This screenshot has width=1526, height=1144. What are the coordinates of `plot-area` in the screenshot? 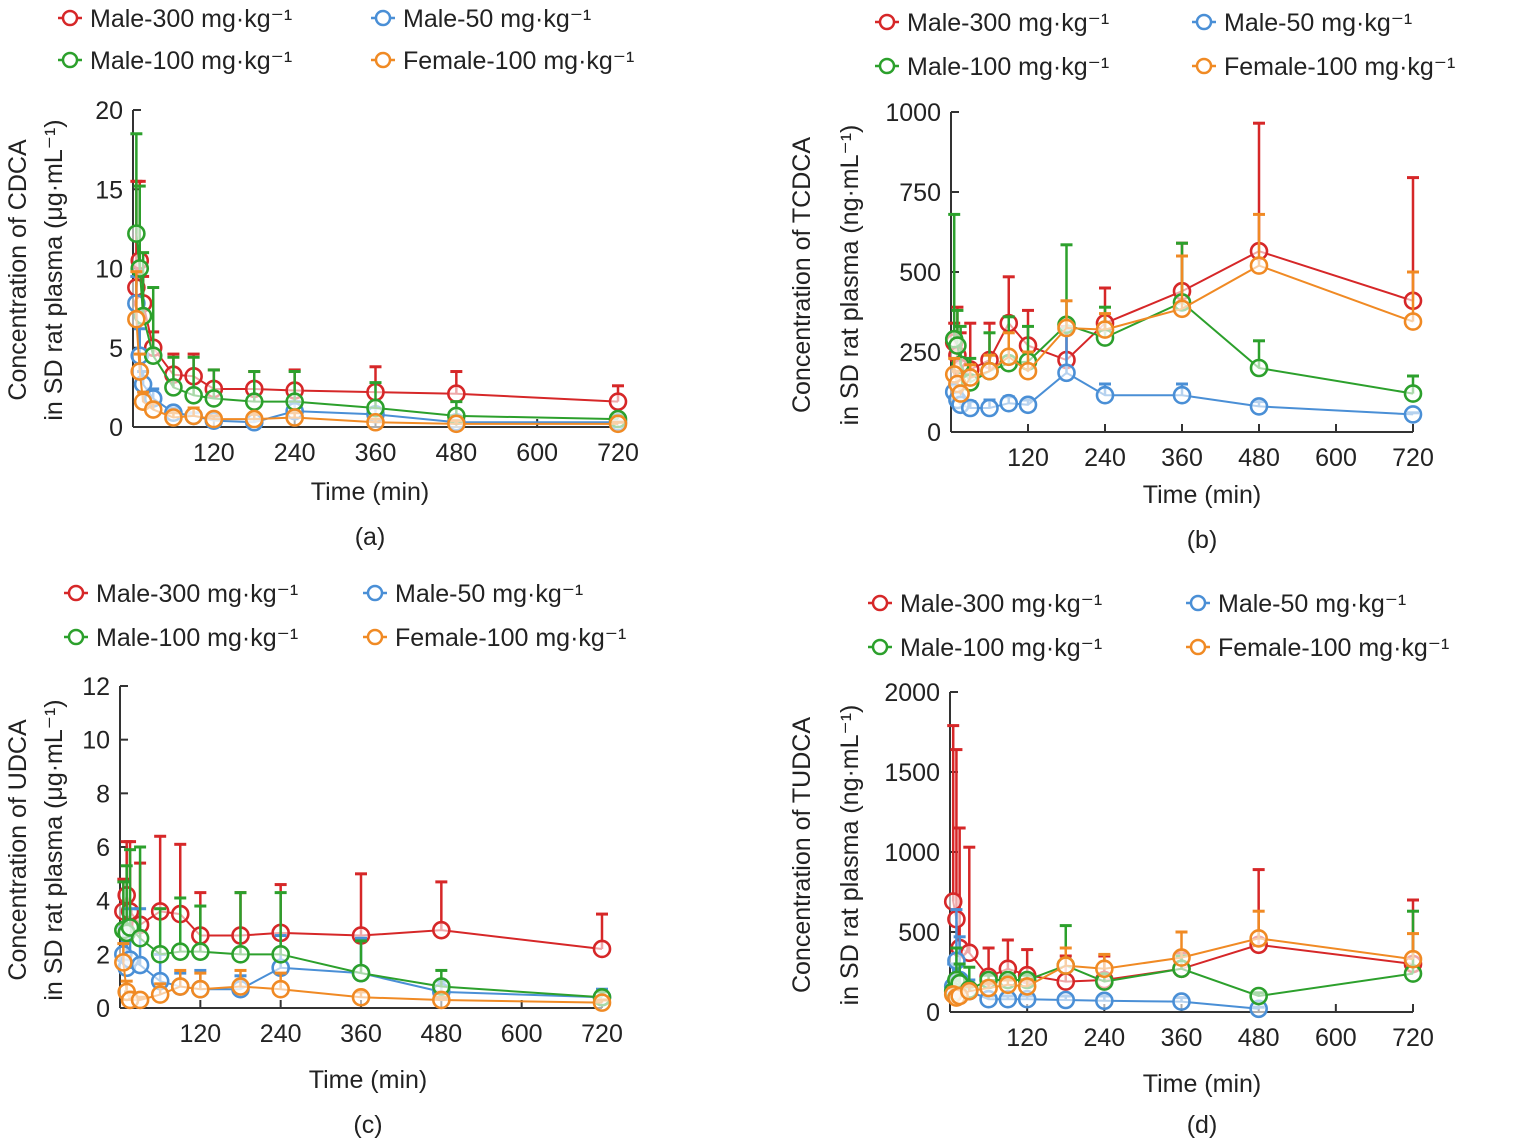 It's located at (1183, 272).